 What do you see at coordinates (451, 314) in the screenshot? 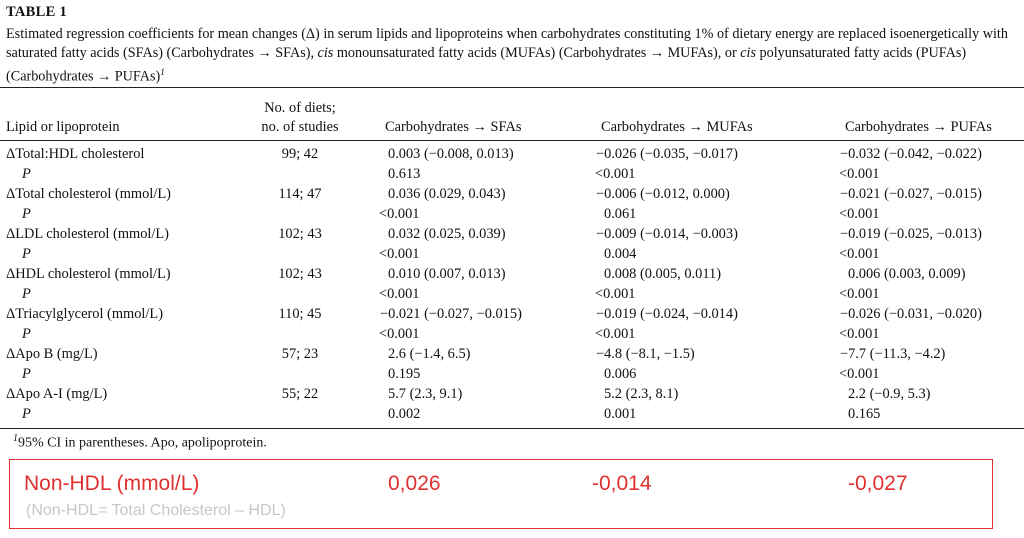
I see `row-sfa-estimate: −0.021 (−0.027, −0.015)` at bounding box center [451, 314].